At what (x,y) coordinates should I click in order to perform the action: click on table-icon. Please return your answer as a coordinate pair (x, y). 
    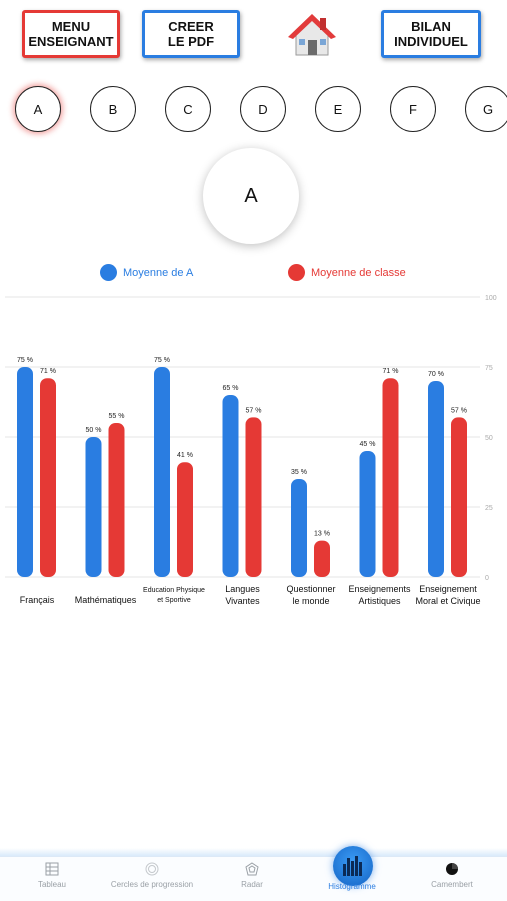
    Looking at the image, I should click on (52, 869).